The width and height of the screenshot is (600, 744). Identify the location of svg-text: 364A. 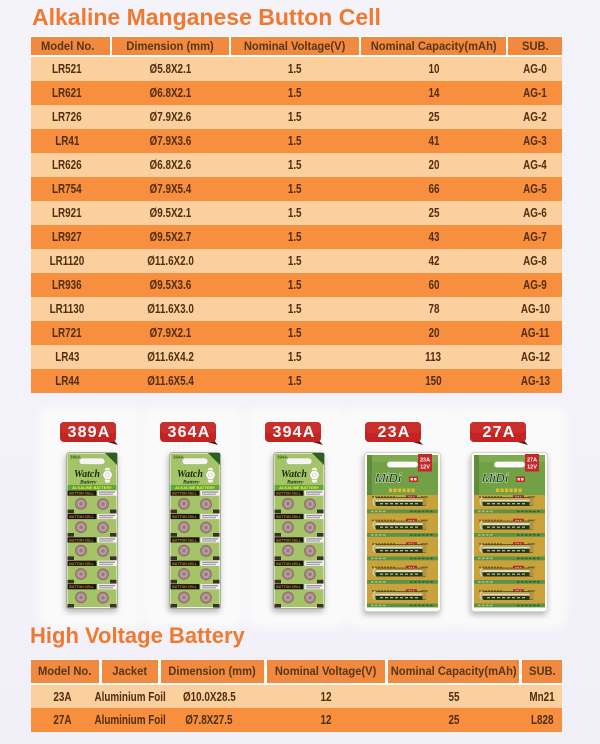
(179, 457).